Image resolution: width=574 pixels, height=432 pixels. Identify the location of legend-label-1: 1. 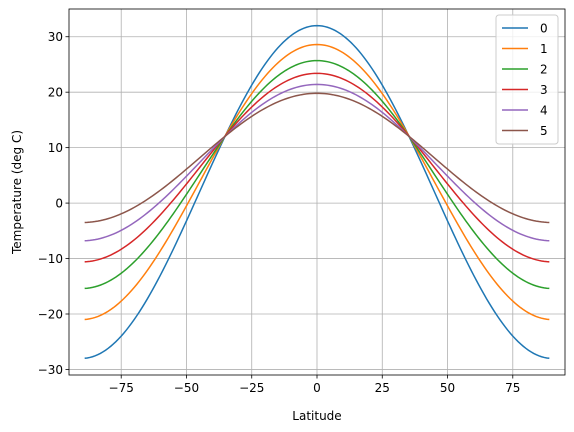
(544, 49).